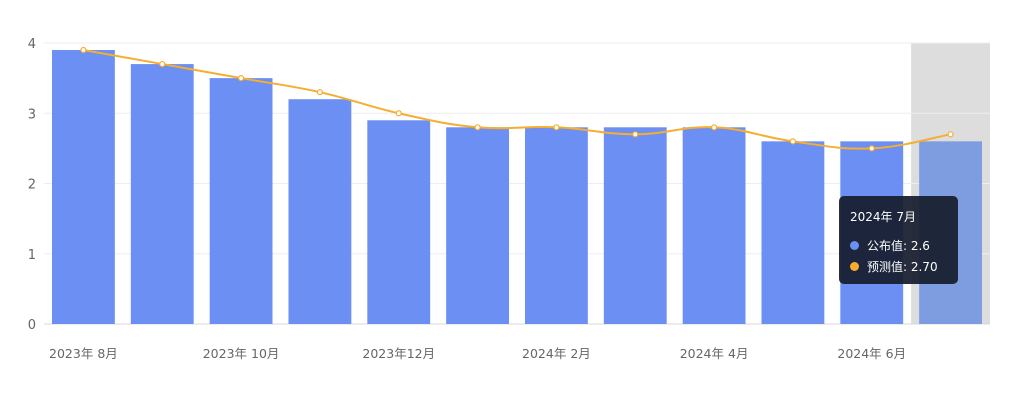 This screenshot has width=1020, height=406. What do you see at coordinates (32, 114) in the screenshot?
I see `y-tick-label: 3` at bounding box center [32, 114].